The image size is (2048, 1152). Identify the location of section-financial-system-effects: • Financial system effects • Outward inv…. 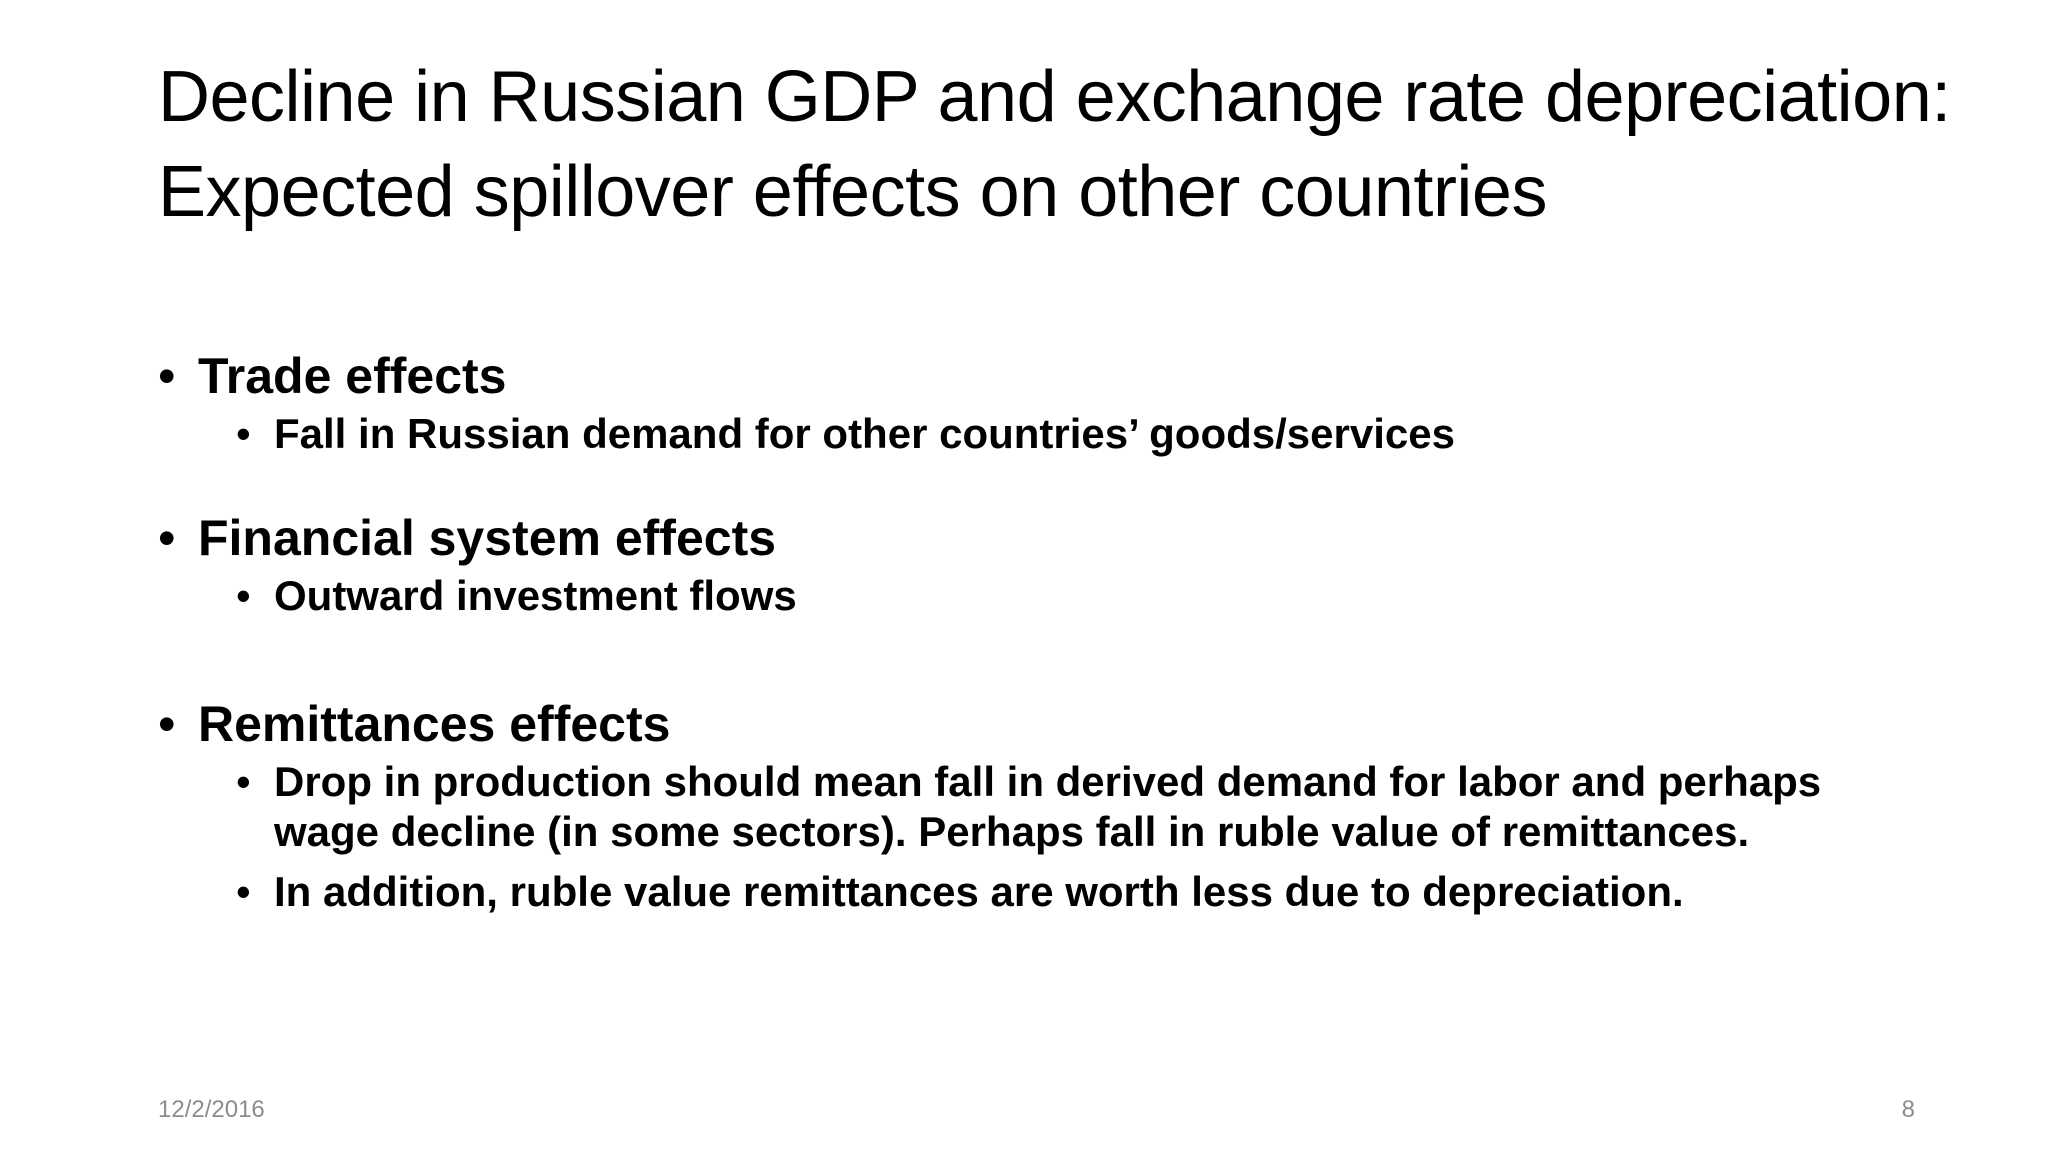
(1028, 564).